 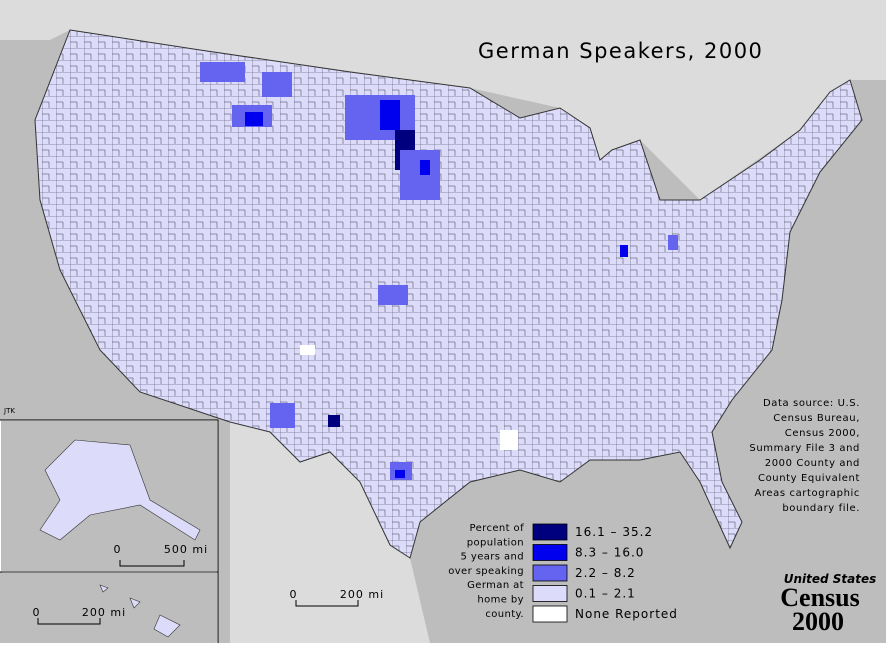 I want to click on mexico, so click(x=330, y=532).